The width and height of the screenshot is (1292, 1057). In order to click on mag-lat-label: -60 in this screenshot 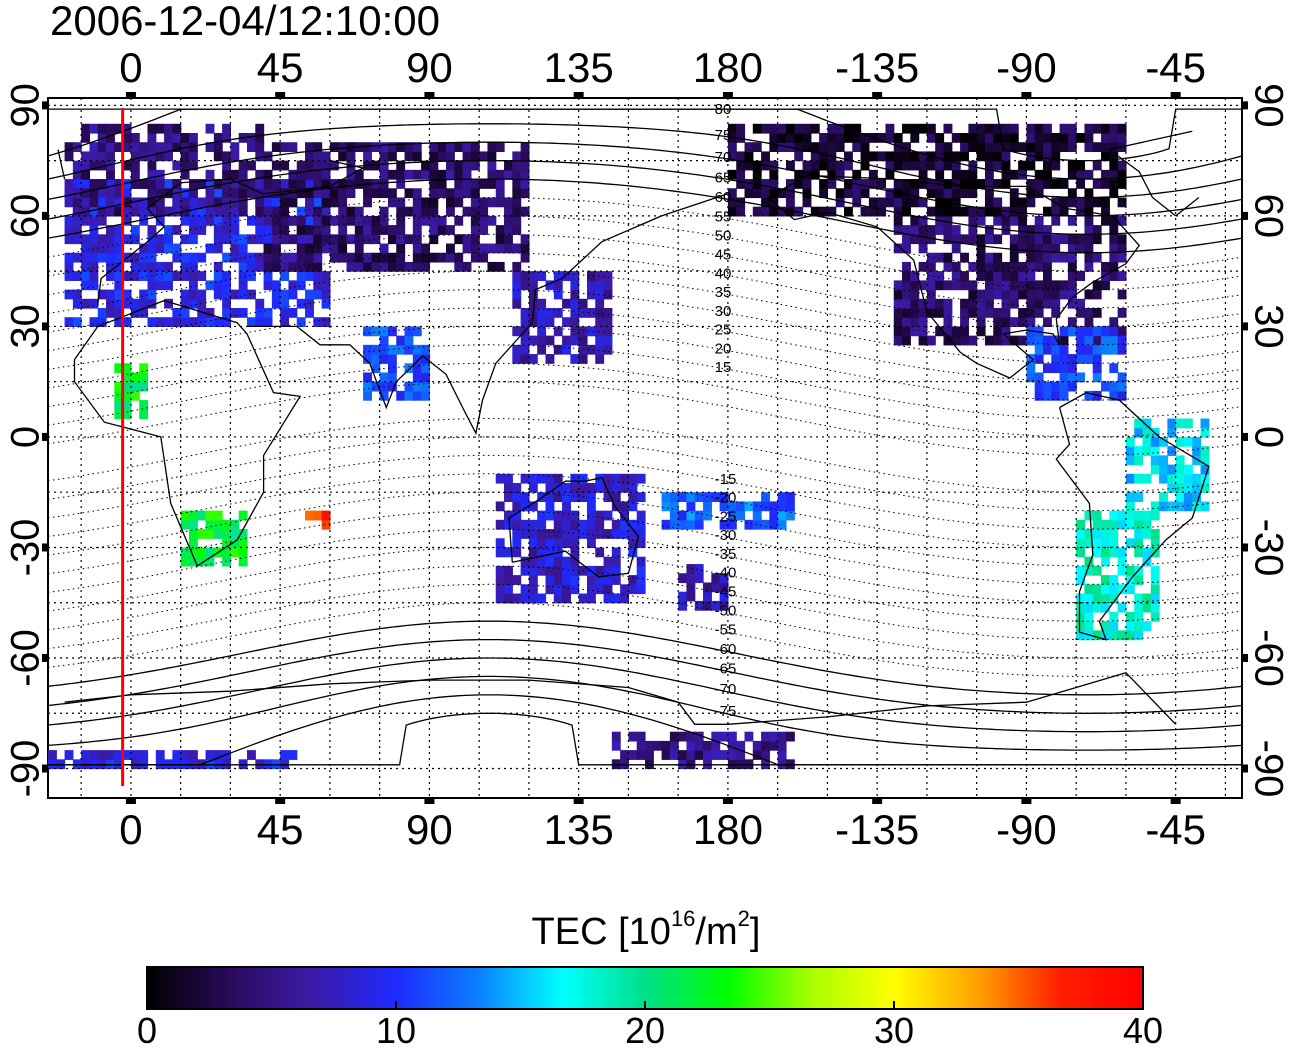, I will do `click(726, 649)`.